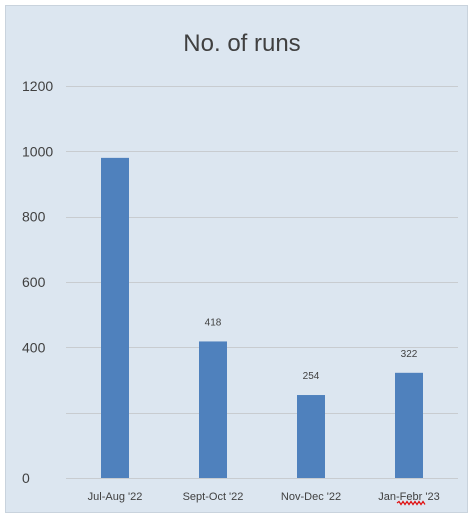  I want to click on spellcheck-underline, so click(411, 503).